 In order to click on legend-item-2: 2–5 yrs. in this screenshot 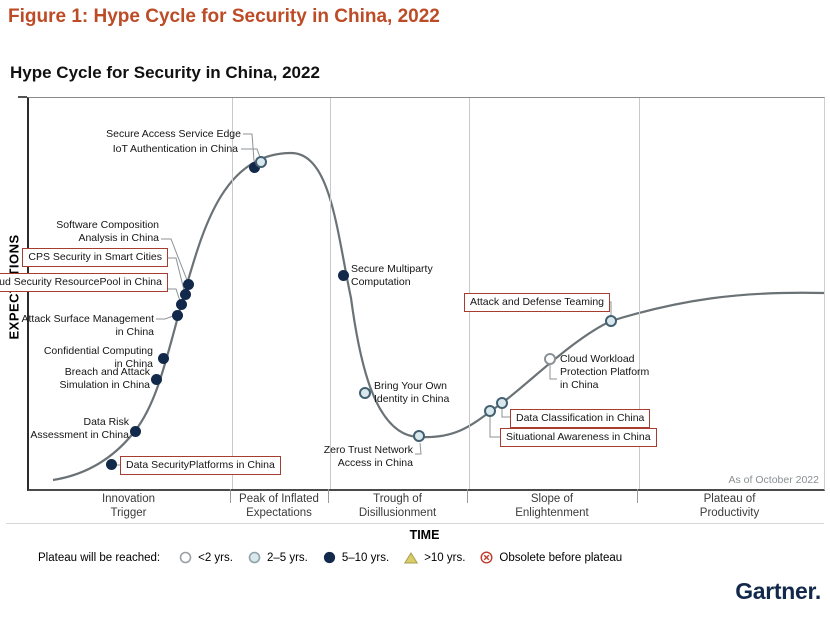, I will do `click(278, 557)`.